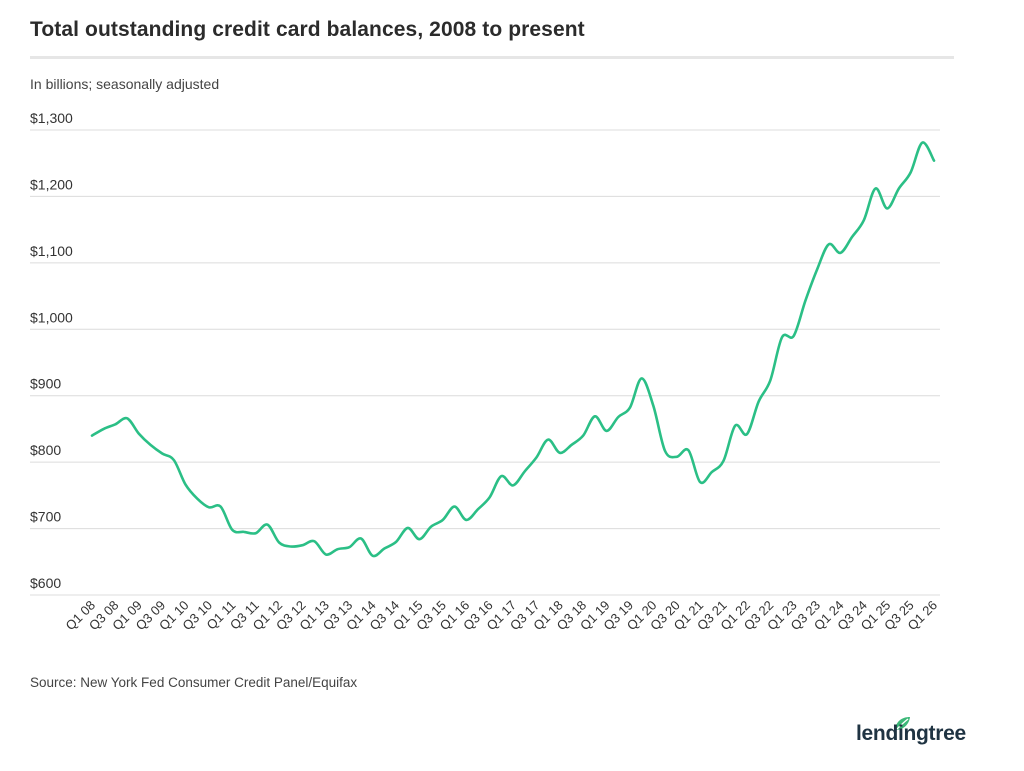  Describe the element at coordinates (902, 723) in the screenshot. I see `leaf-logo-icon` at that location.